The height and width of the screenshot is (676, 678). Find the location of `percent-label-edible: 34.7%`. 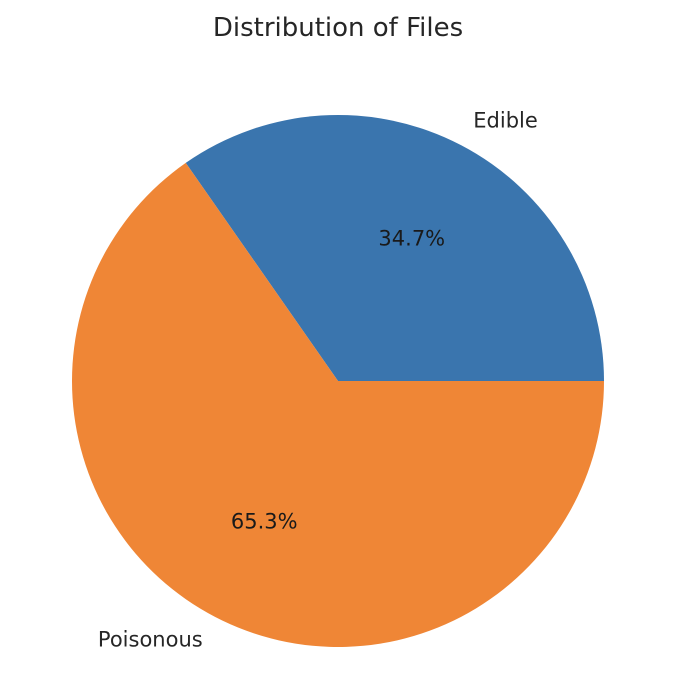

percent-label-edible: 34.7% is located at coordinates (411, 238).